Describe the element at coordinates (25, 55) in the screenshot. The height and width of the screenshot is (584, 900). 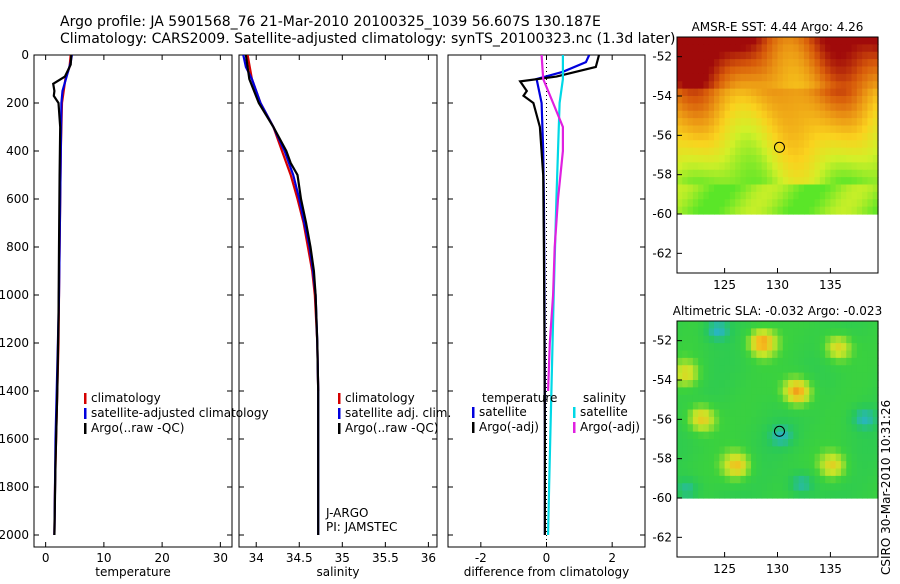
I see `temperature-ytick-label: 0` at that location.